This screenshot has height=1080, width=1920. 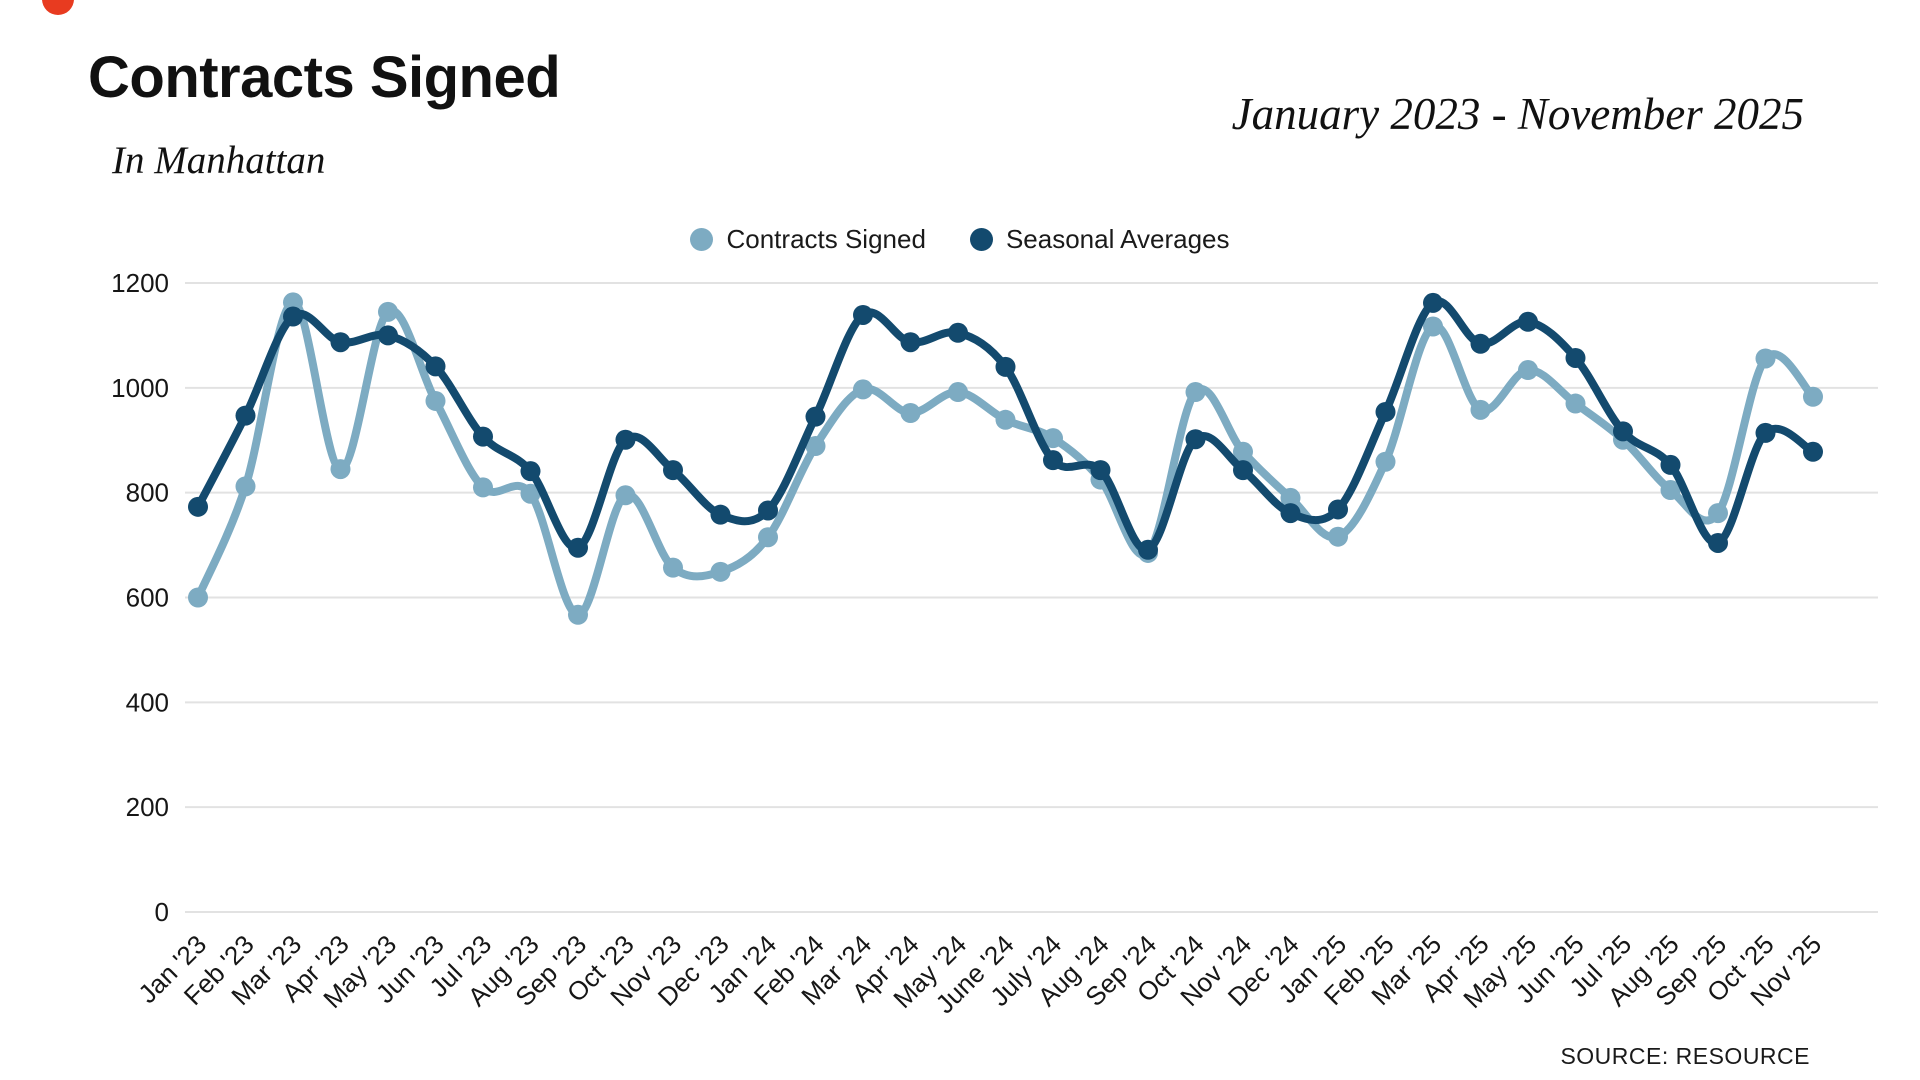 I want to click on page-subtitle: In Manhattan, so click(x=219, y=160).